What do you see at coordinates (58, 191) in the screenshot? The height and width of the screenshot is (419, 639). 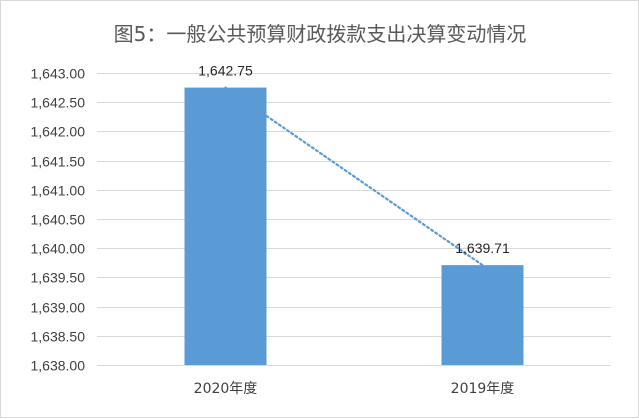 I see `y-tick-label: 1,641.00` at bounding box center [58, 191].